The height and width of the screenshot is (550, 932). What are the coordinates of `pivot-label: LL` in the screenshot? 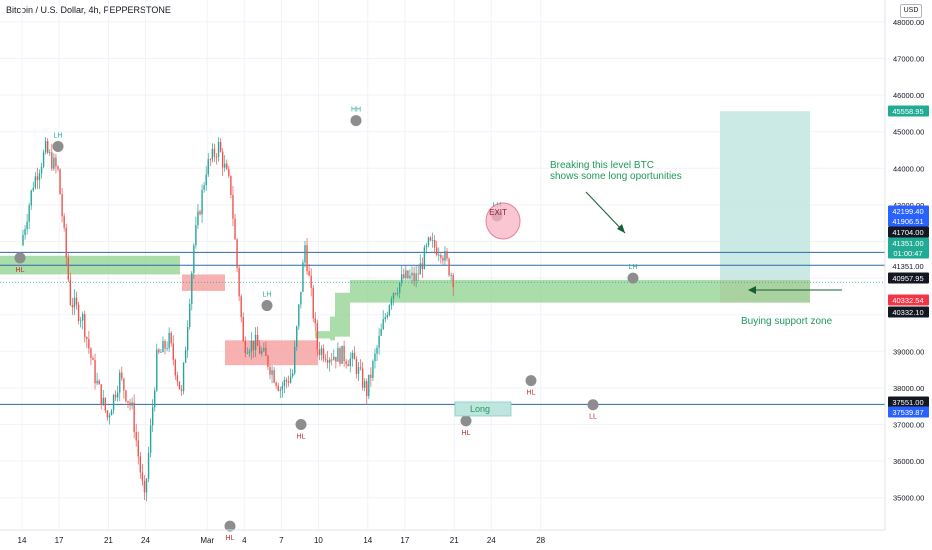 It's located at (593, 417).